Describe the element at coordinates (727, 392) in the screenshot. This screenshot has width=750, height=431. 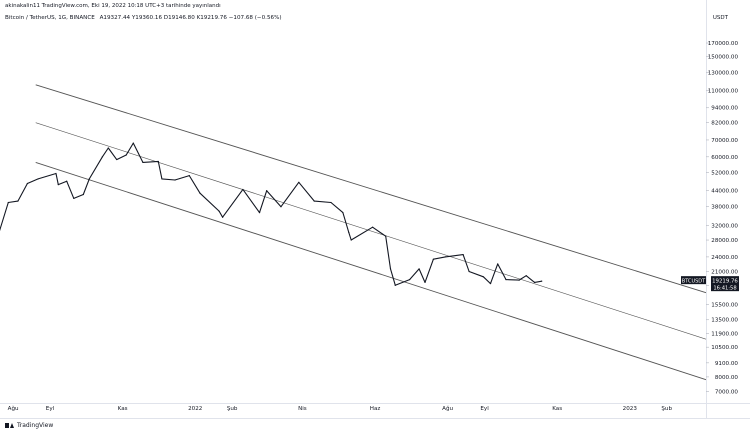
I see `y-tick-label: 7000.00` at that location.